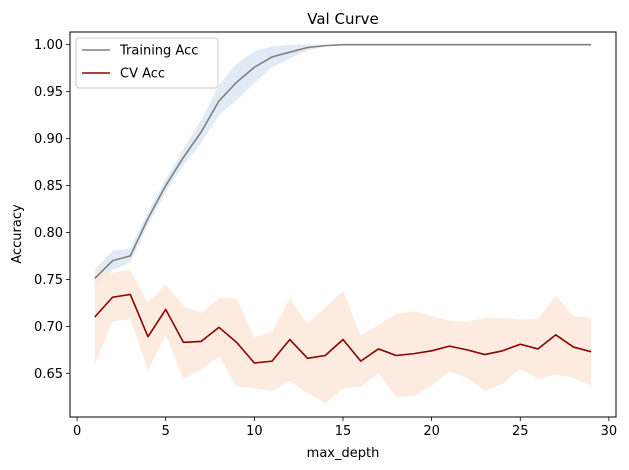 The image size is (629, 470). I want to click on x-tick-label: 20, so click(431, 431).